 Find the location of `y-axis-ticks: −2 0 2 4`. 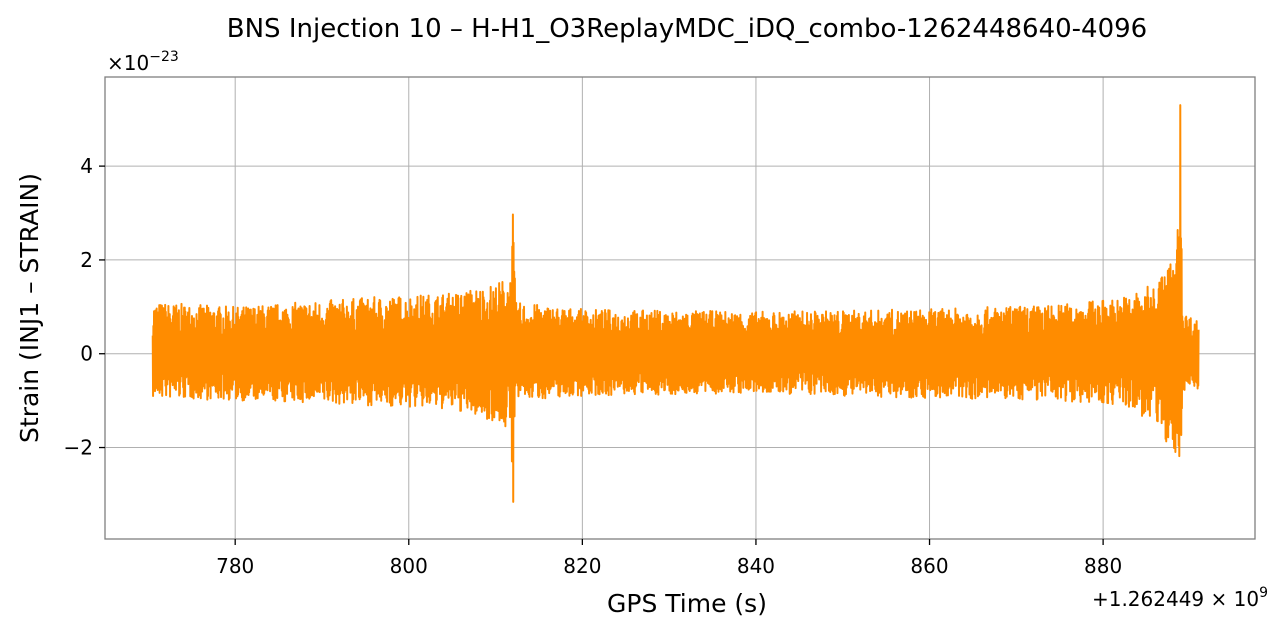

y-axis-ticks: −2 0 2 4 is located at coordinates (84, 307).